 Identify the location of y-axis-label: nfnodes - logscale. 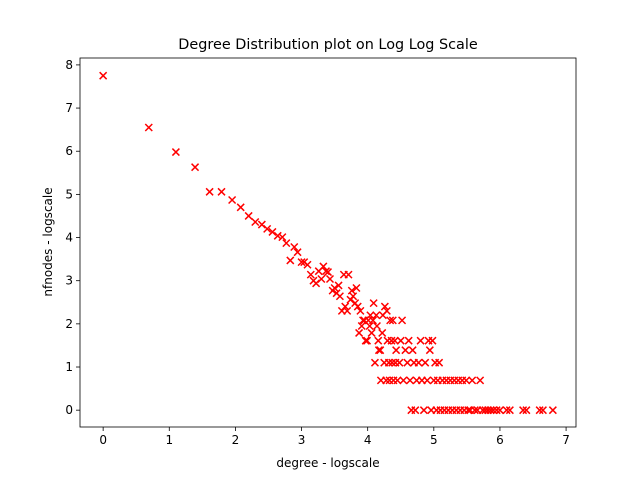
(48, 241).